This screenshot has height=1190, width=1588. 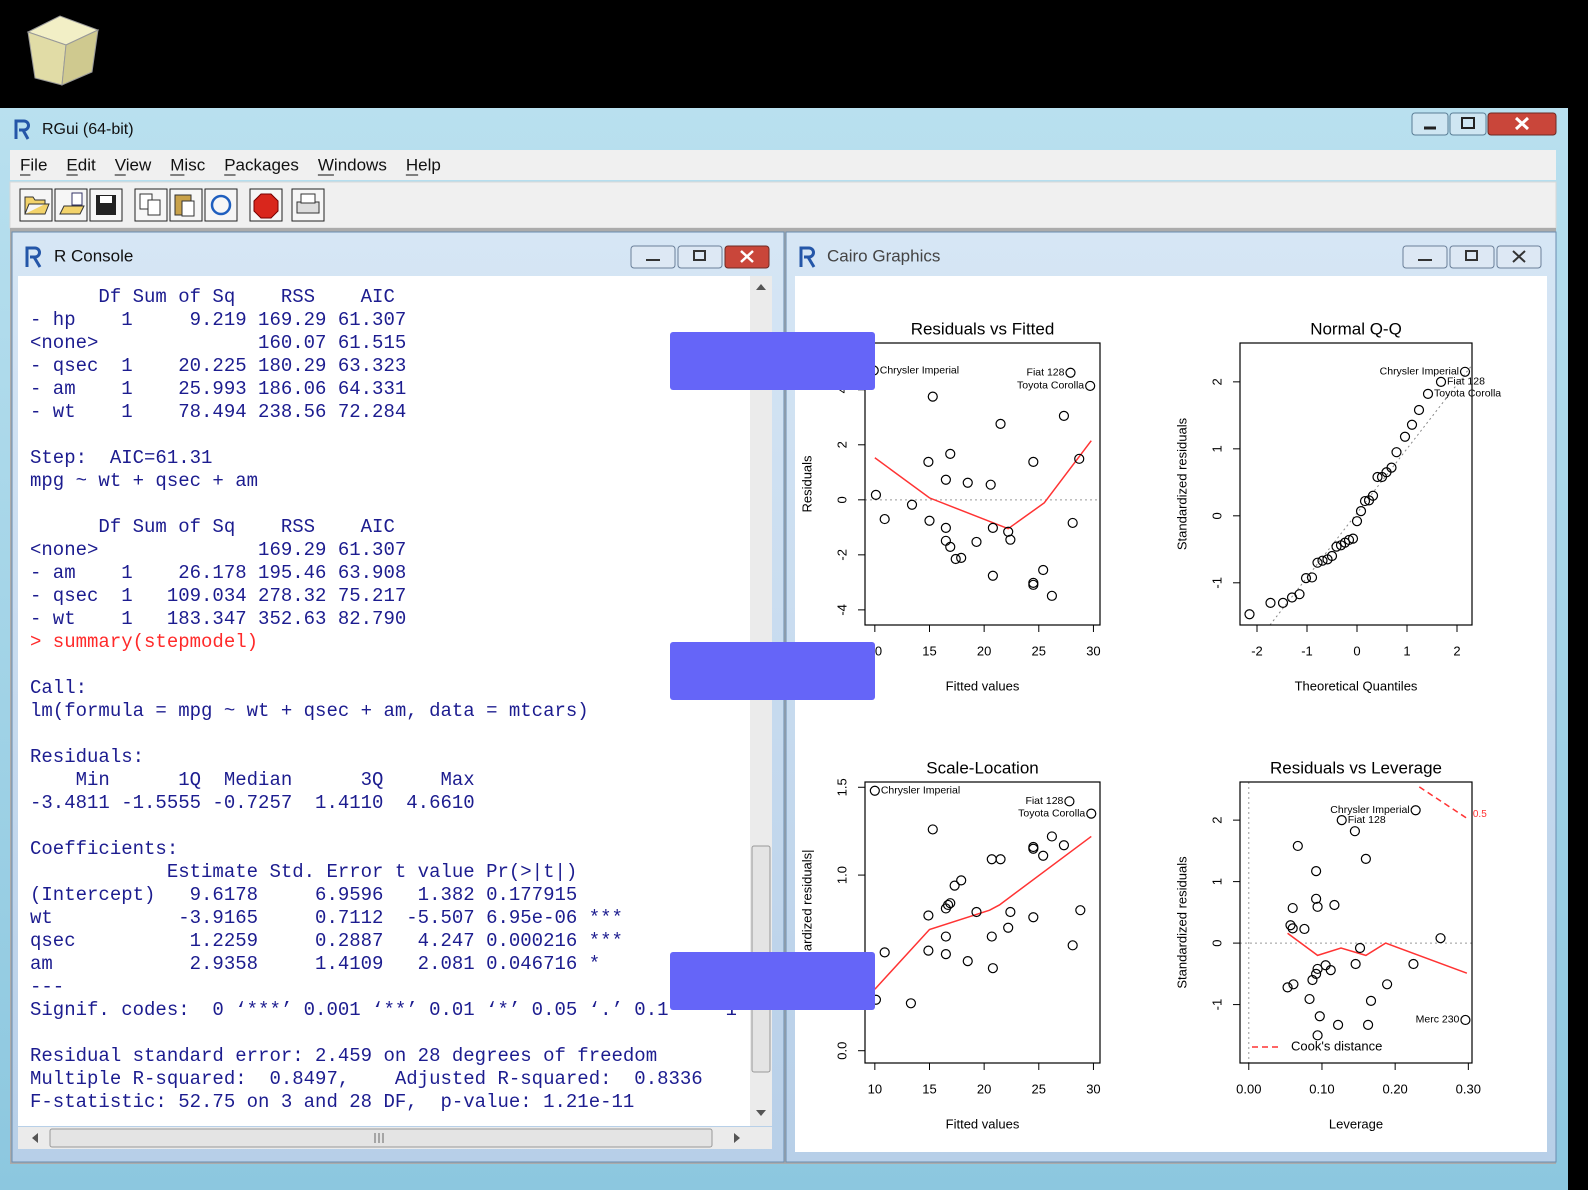 I want to click on menu-item: File, so click(x=33, y=164).